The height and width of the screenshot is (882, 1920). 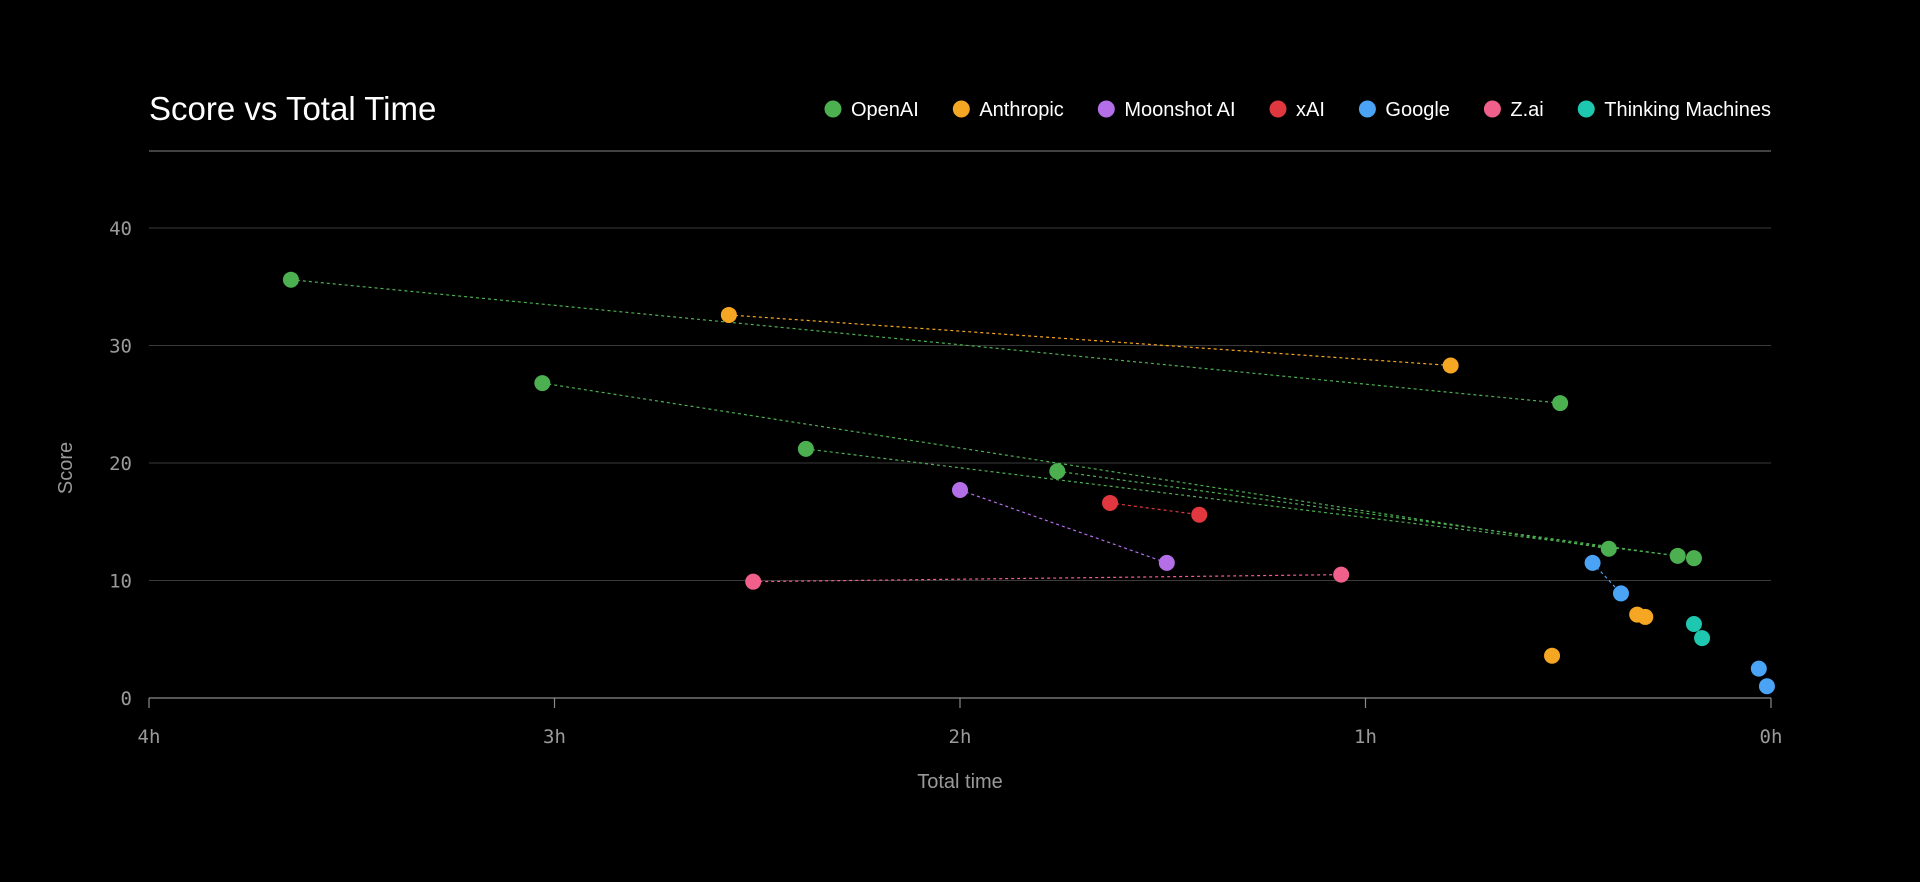 I want to click on legend-label: Thinking Machines, so click(x=1687, y=110).